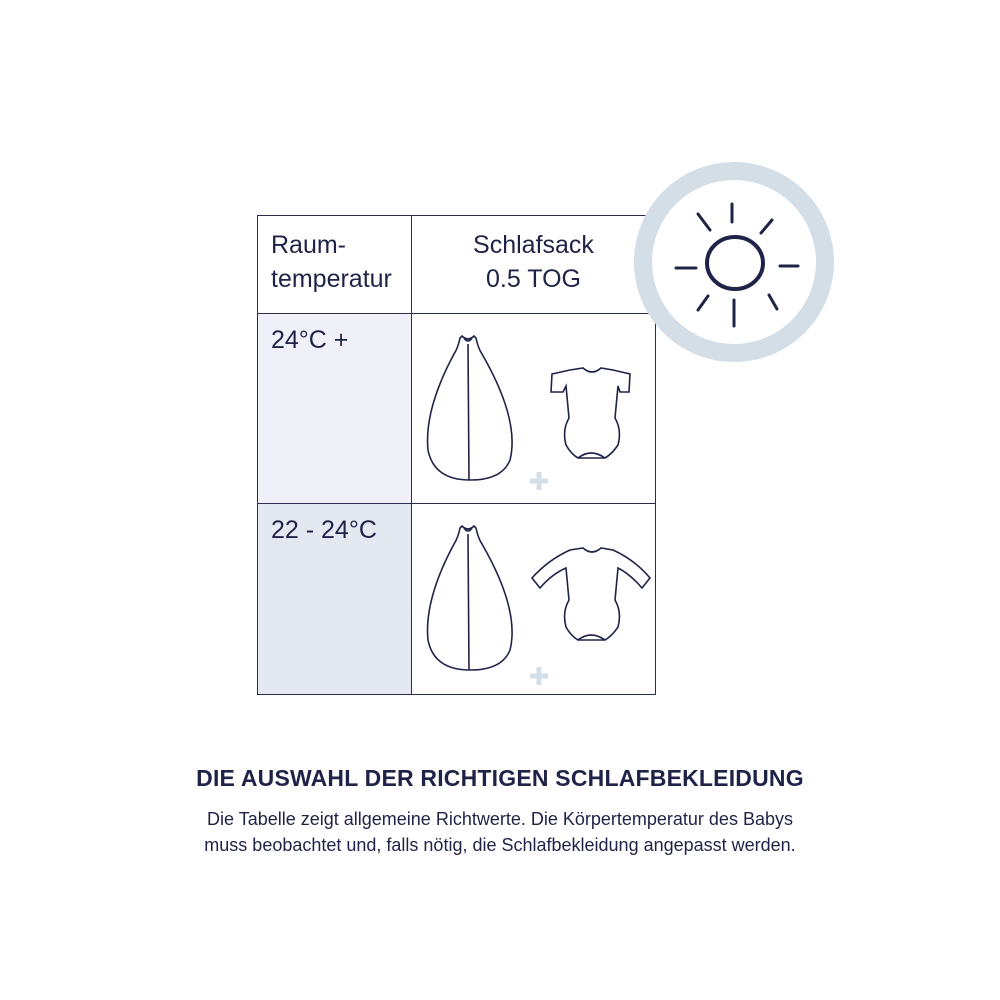  What do you see at coordinates (334, 264) in the screenshot?
I see `header-cell-room-temperature: Raum- temperatur` at bounding box center [334, 264].